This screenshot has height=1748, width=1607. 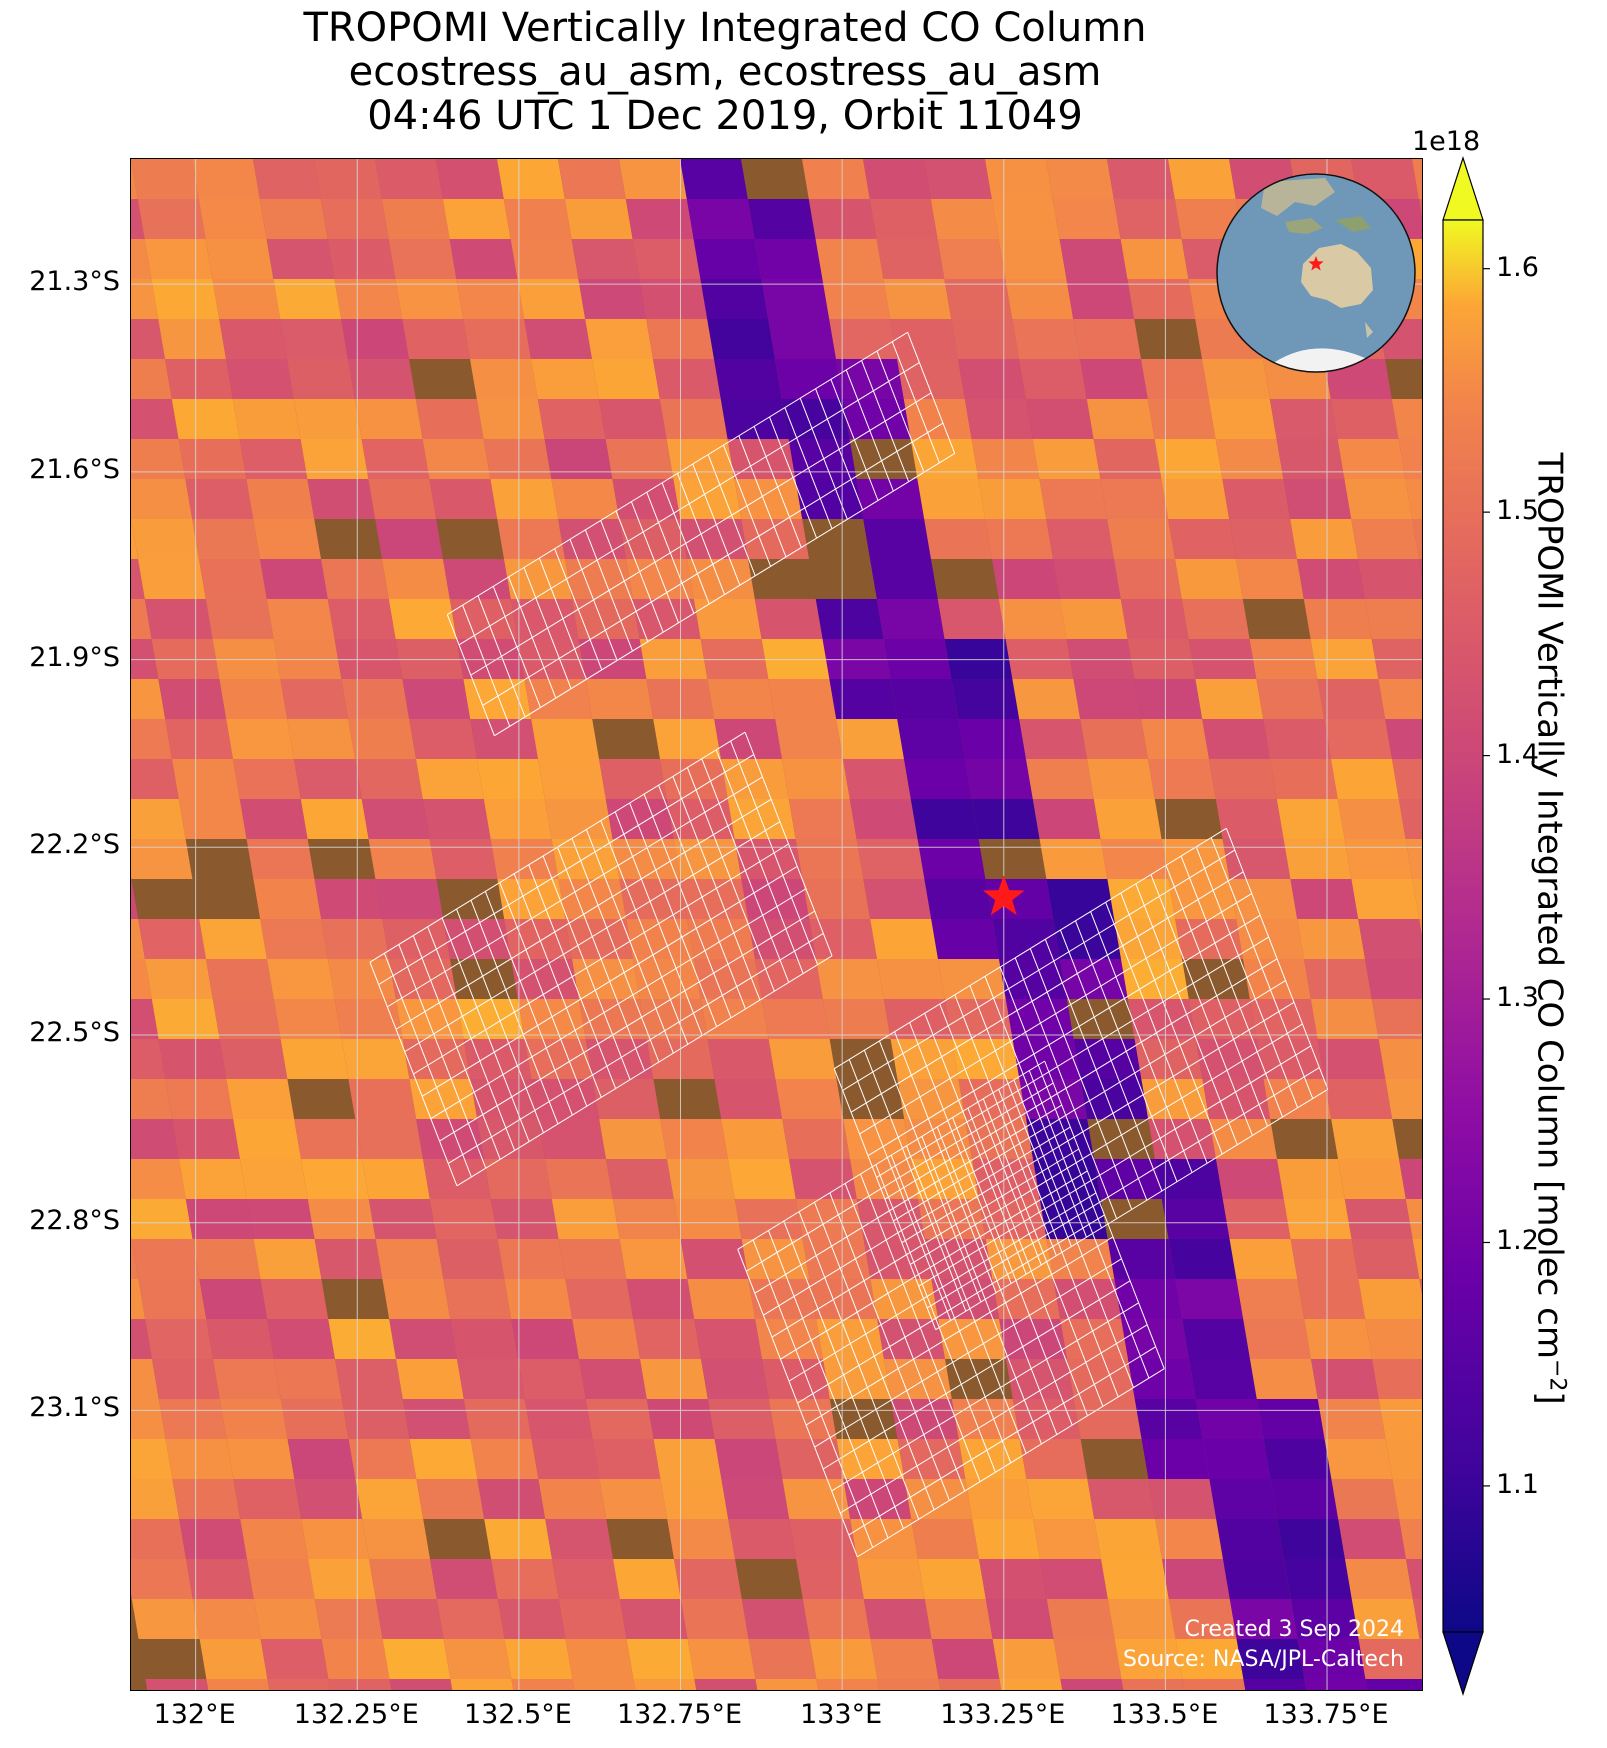 I want to click on new-guinea-landmass, so click(x=1353, y=224).